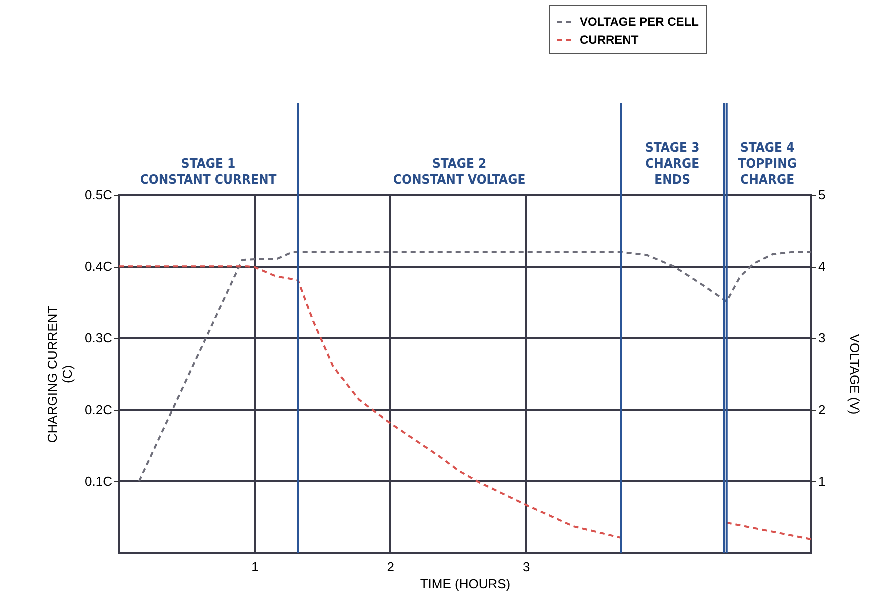 The width and height of the screenshot is (882, 608). I want to click on legend-label: VOLTAGE PER CELL, so click(639, 22).